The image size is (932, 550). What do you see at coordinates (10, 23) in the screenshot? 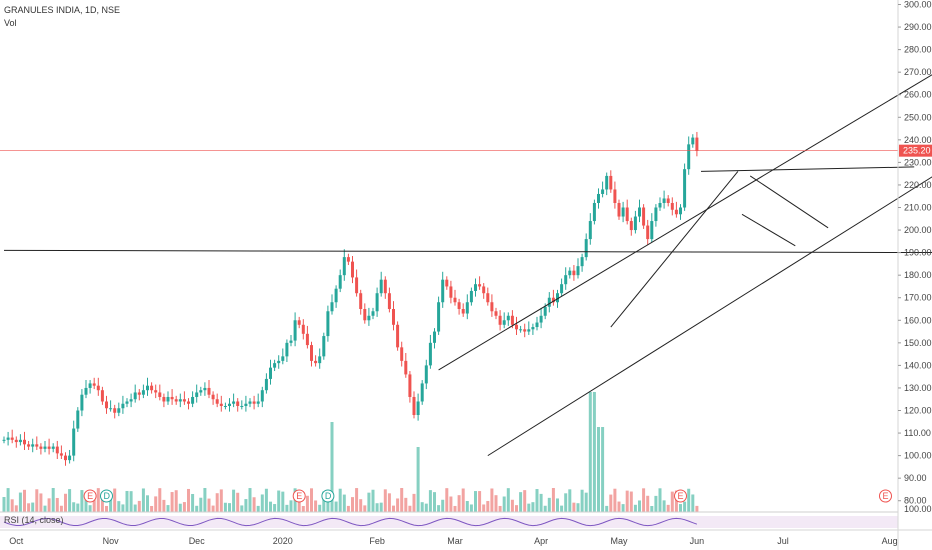
I see `volume-label: Vol` at bounding box center [10, 23].